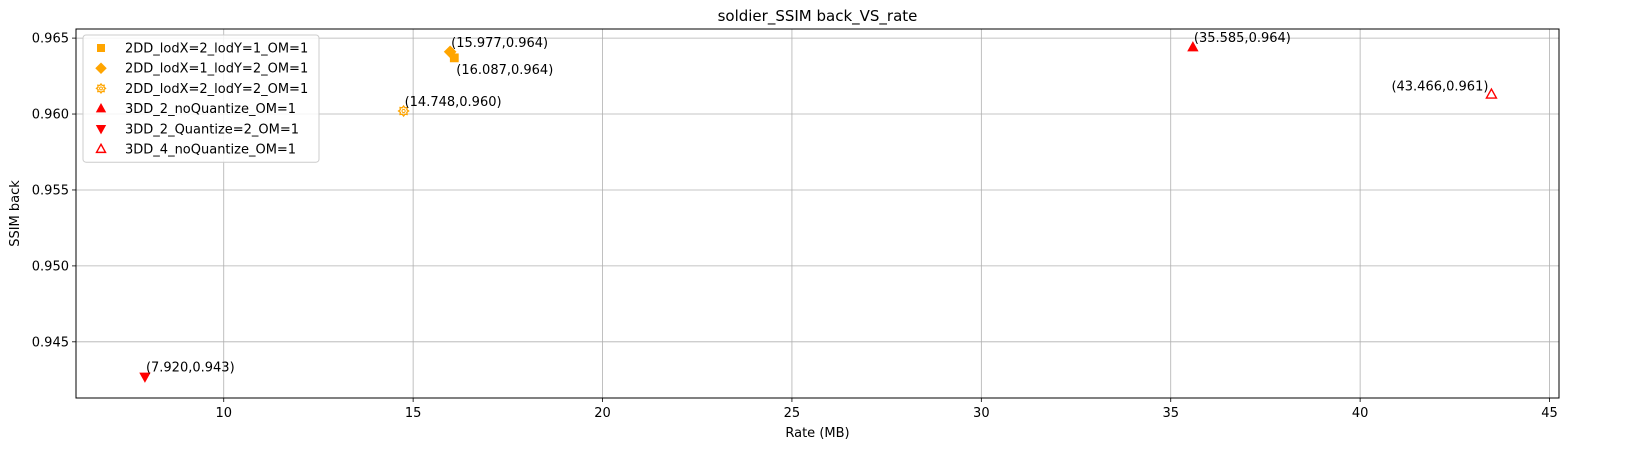 The image size is (1639, 468). I want to click on data-label: (35.585,0.964), so click(1242, 38).